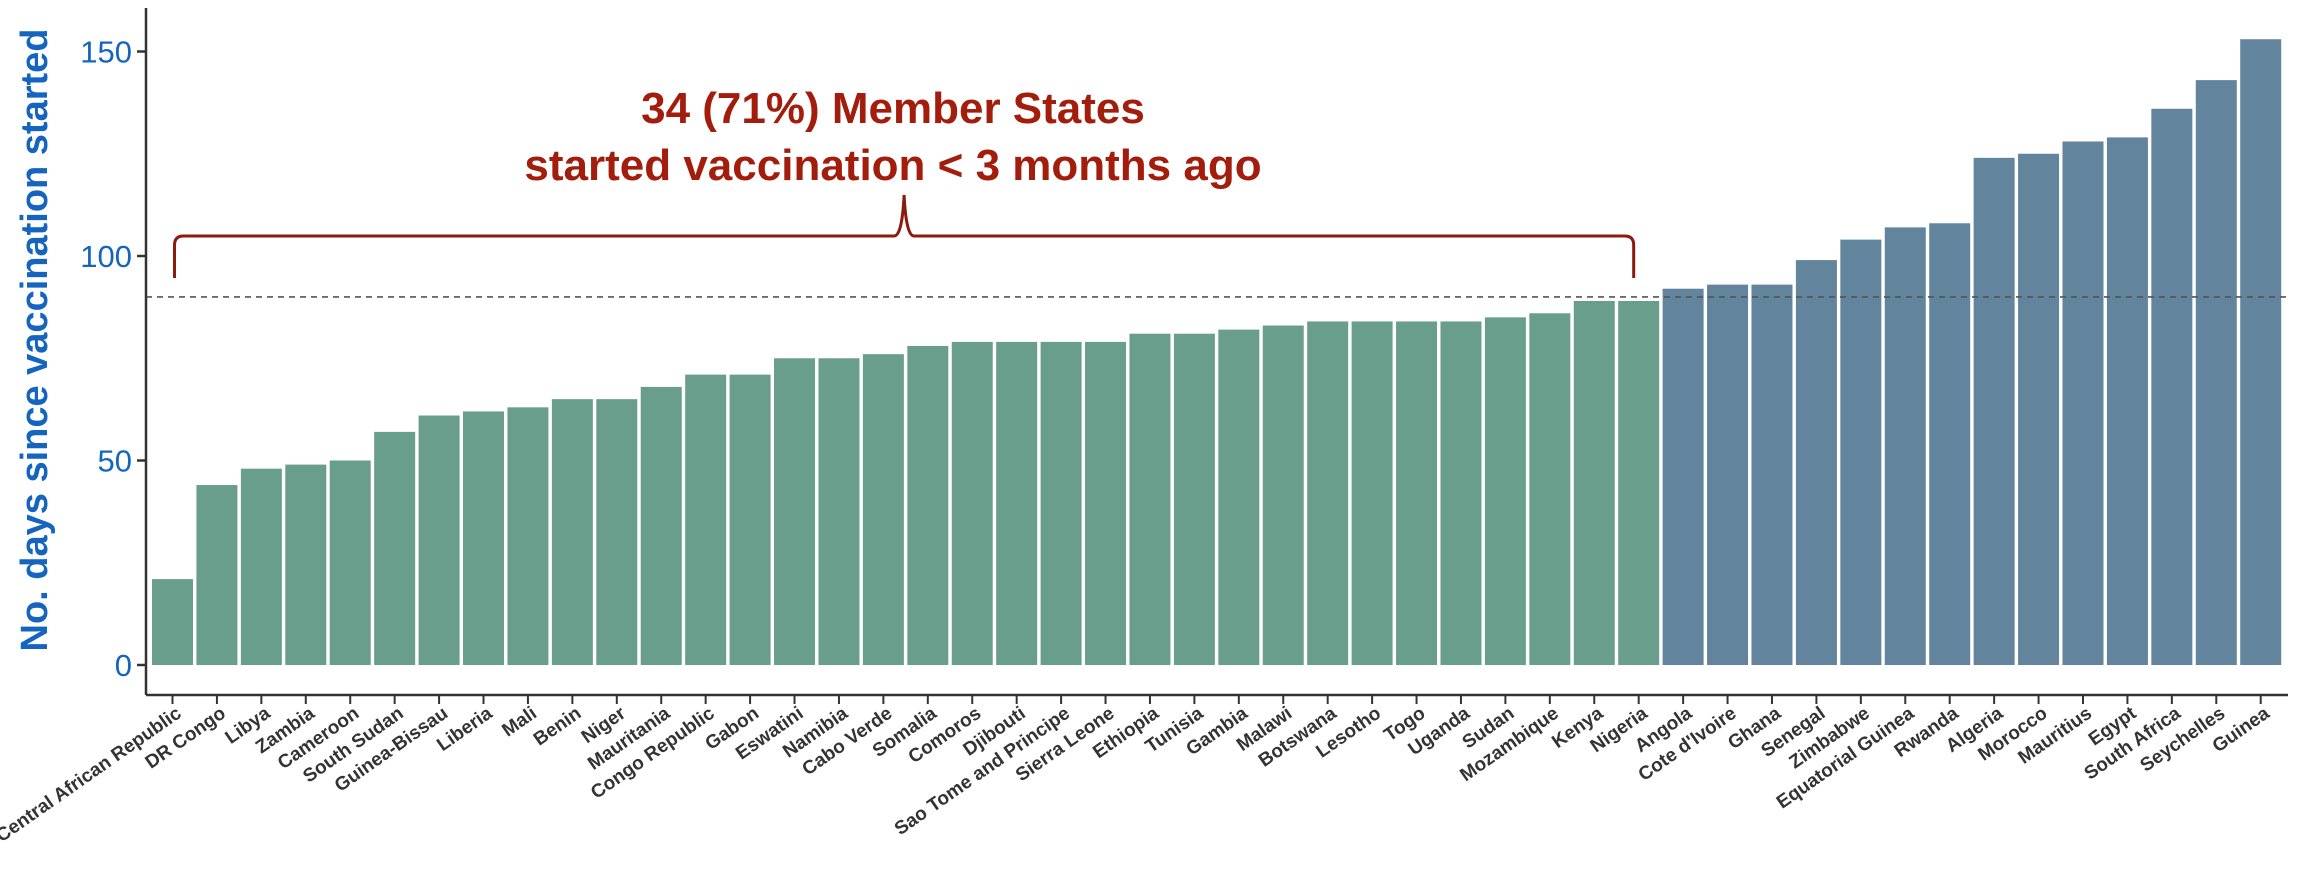 Image resolution: width=2300 pixels, height=890 pixels. I want to click on y-tick-label: 150, so click(106, 52).